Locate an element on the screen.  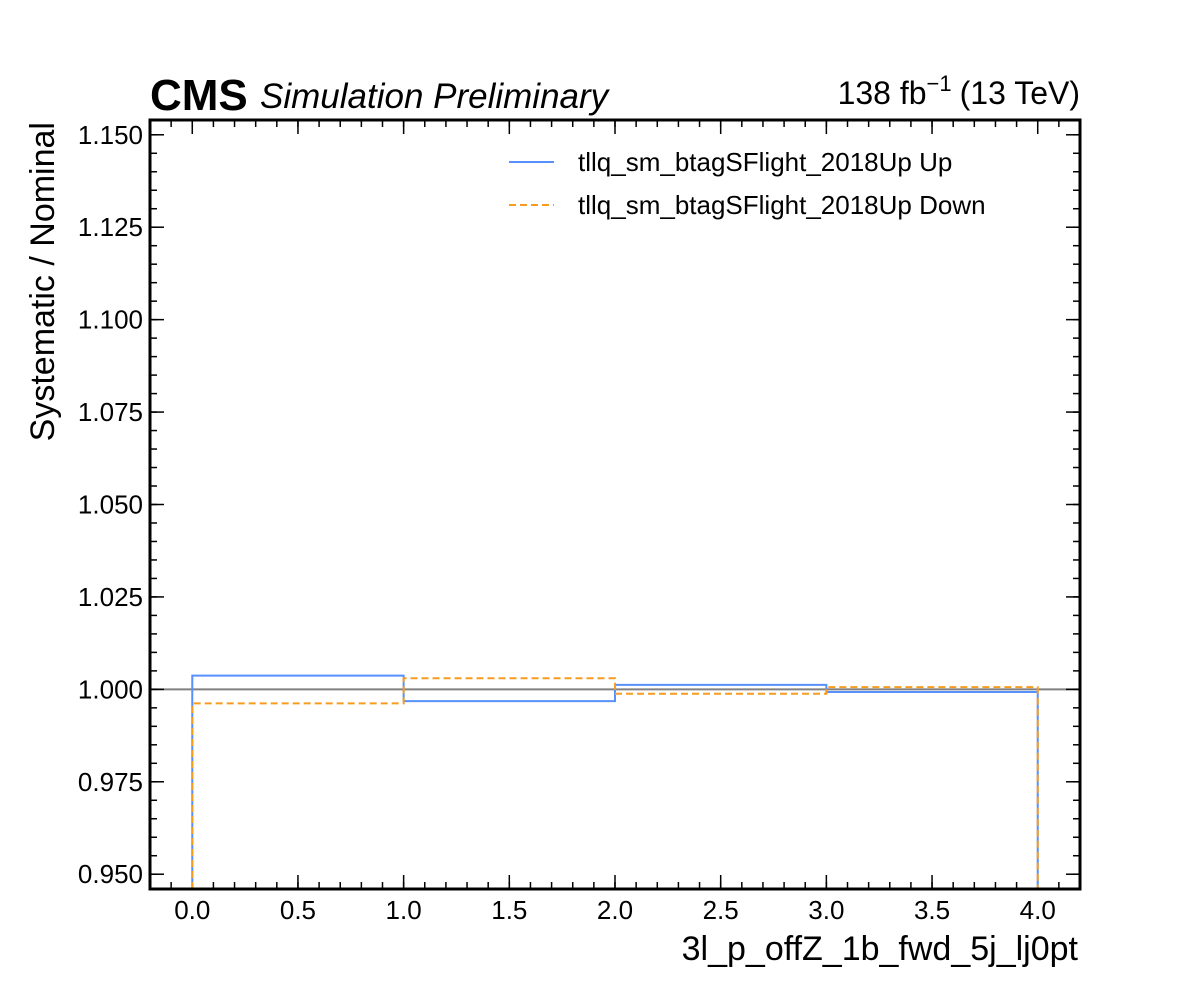
experiment-label: CMS is located at coordinates (199, 95).